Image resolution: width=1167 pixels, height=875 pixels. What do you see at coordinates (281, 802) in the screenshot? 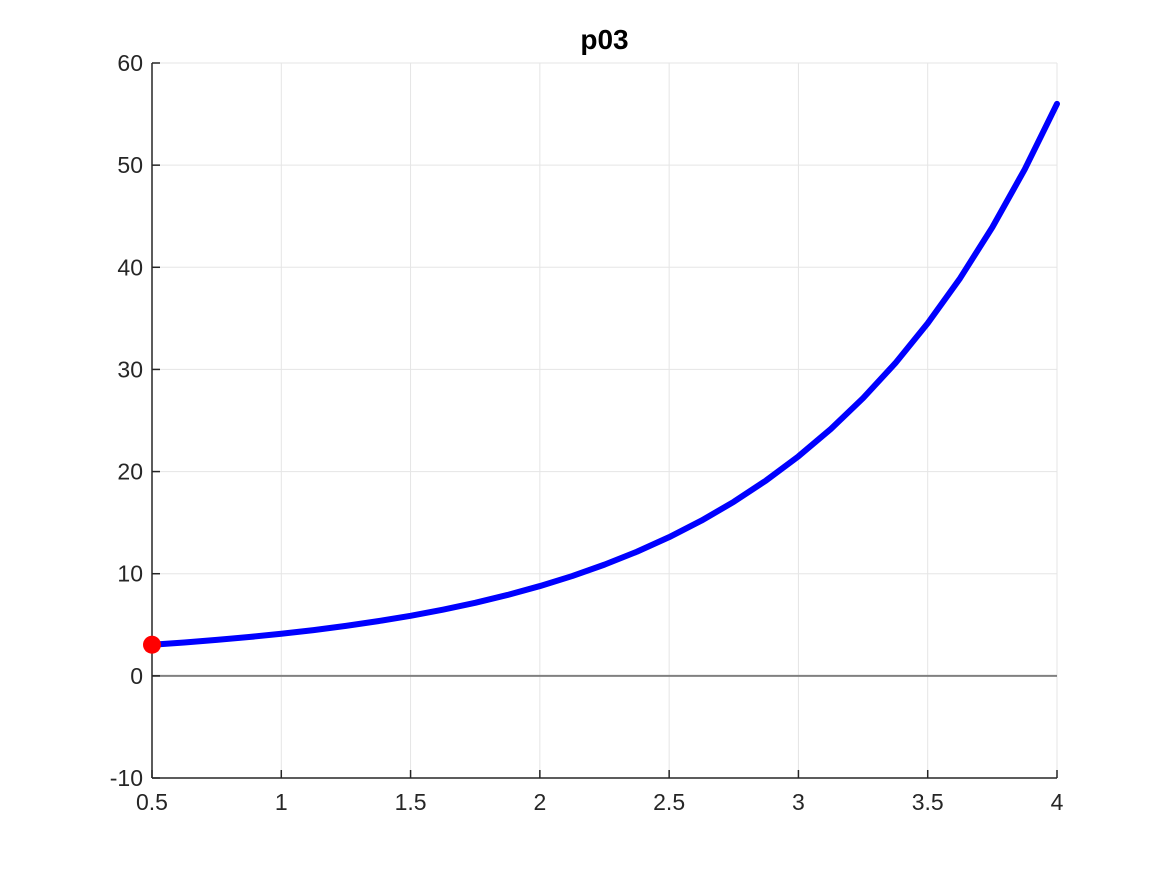
I see `x-tick-label: 1` at bounding box center [281, 802].